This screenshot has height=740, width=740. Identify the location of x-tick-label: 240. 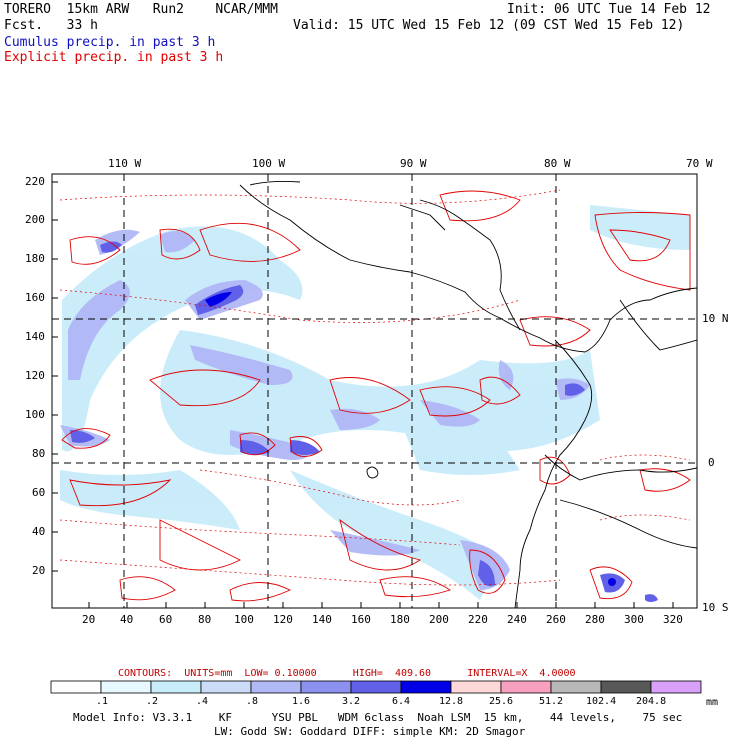
(517, 619).